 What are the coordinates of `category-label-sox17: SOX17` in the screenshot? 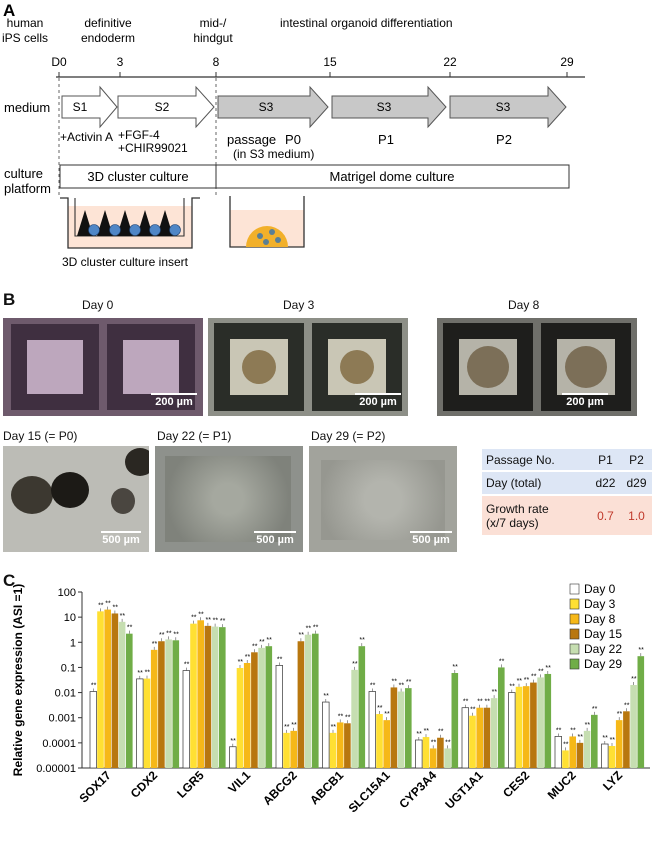 It's located at (94, 786).